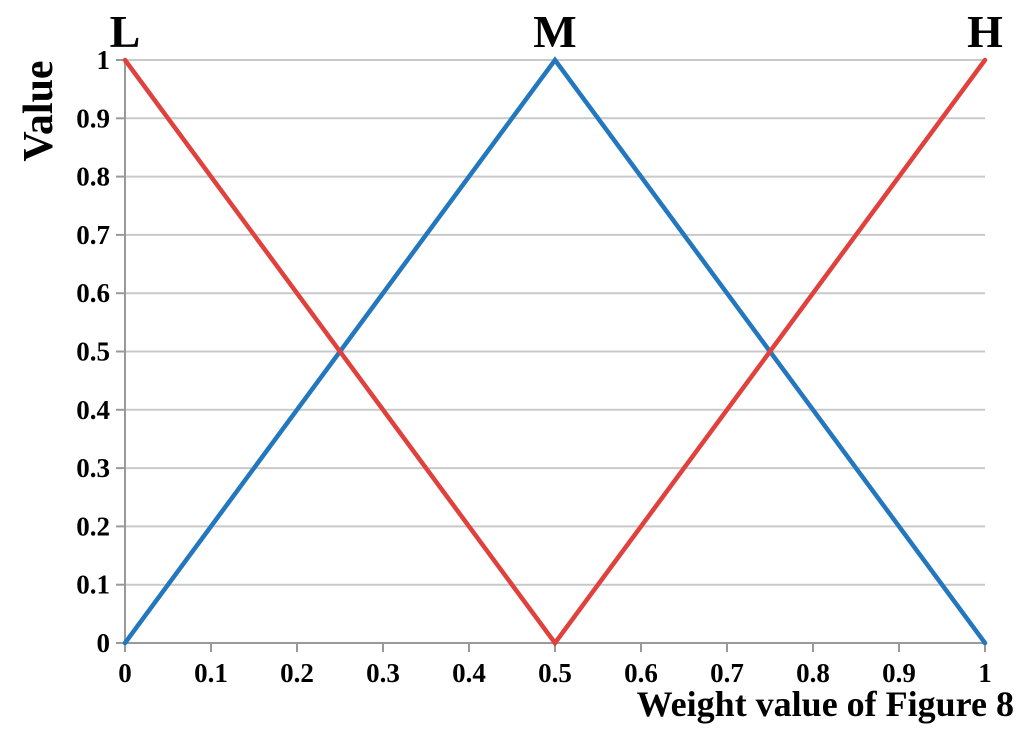 The image size is (1024, 747). I want to click on x-tick-label: 0.7, so click(727, 673).